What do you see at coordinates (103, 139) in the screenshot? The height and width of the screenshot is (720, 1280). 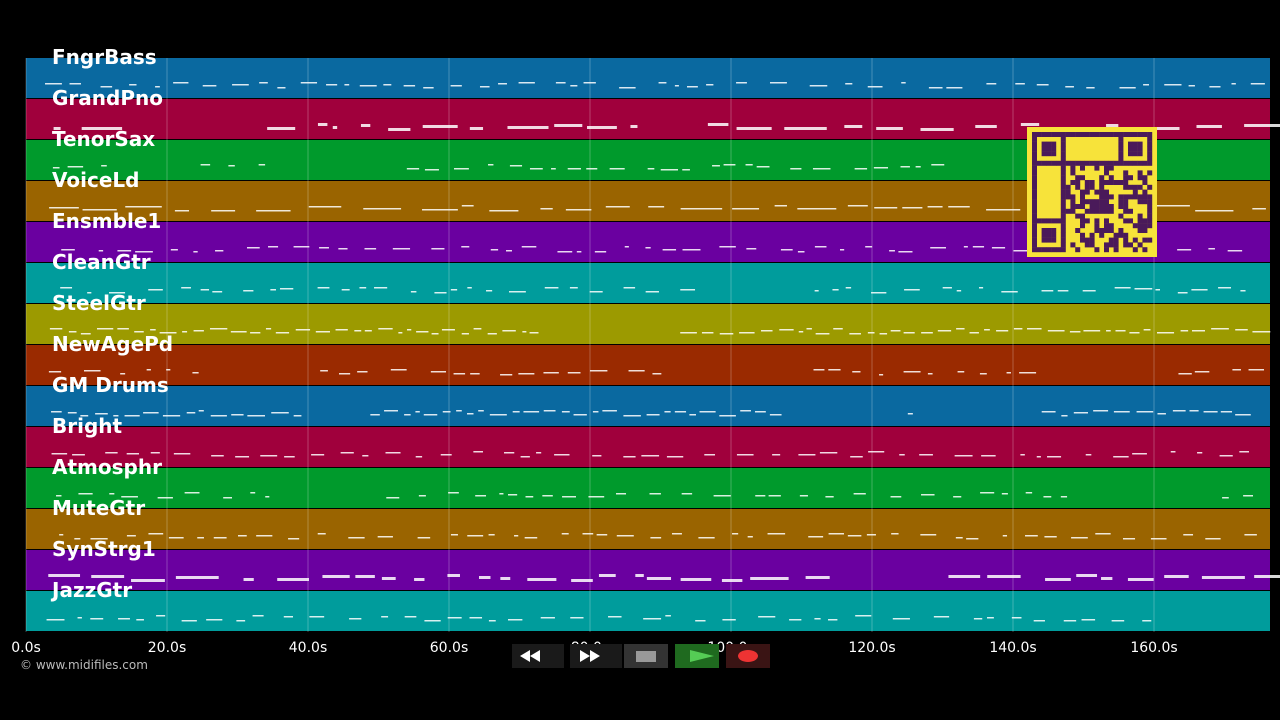 I see `track-name: TenorSax` at bounding box center [103, 139].